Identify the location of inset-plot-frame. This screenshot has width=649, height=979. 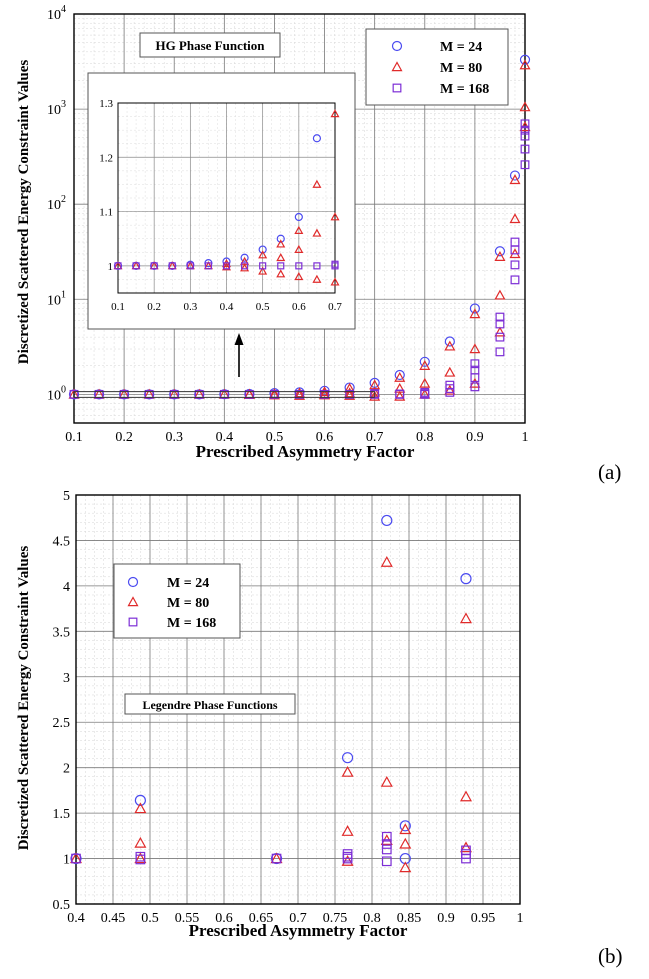
(226, 198).